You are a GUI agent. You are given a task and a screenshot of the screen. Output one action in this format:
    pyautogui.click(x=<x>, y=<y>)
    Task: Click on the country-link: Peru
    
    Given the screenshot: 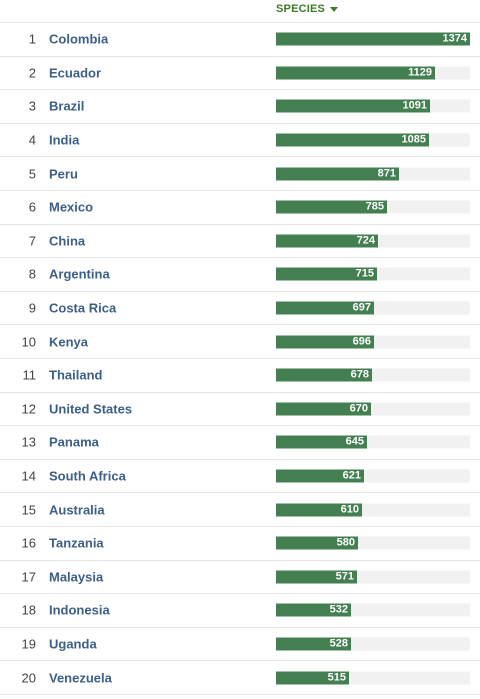 What is the action you would take?
    pyautogui.click(x=63, y=174)
    